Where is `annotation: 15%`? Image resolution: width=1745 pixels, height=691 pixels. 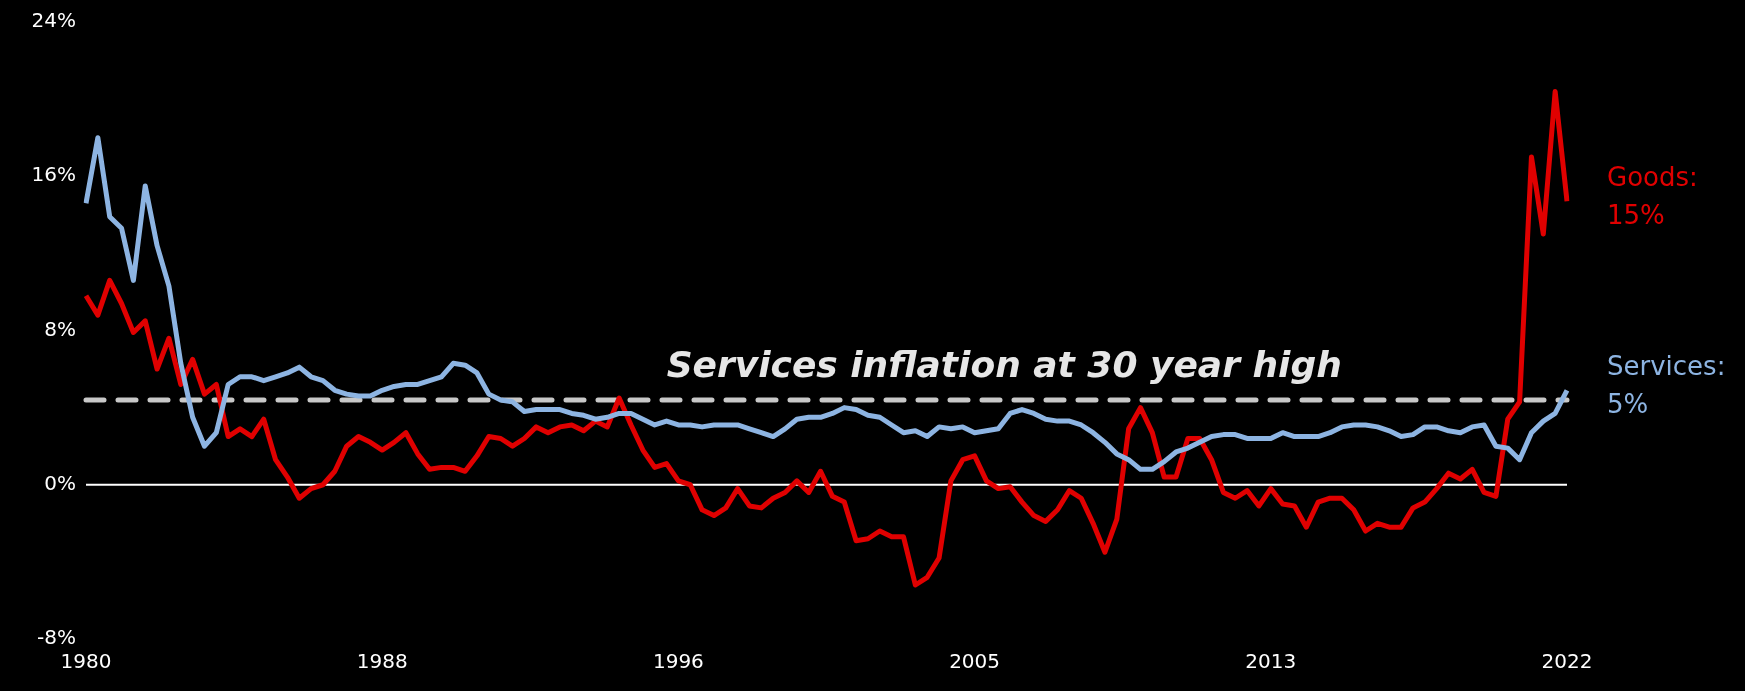
annotation: 15% is located at coordinates (1636, 215).